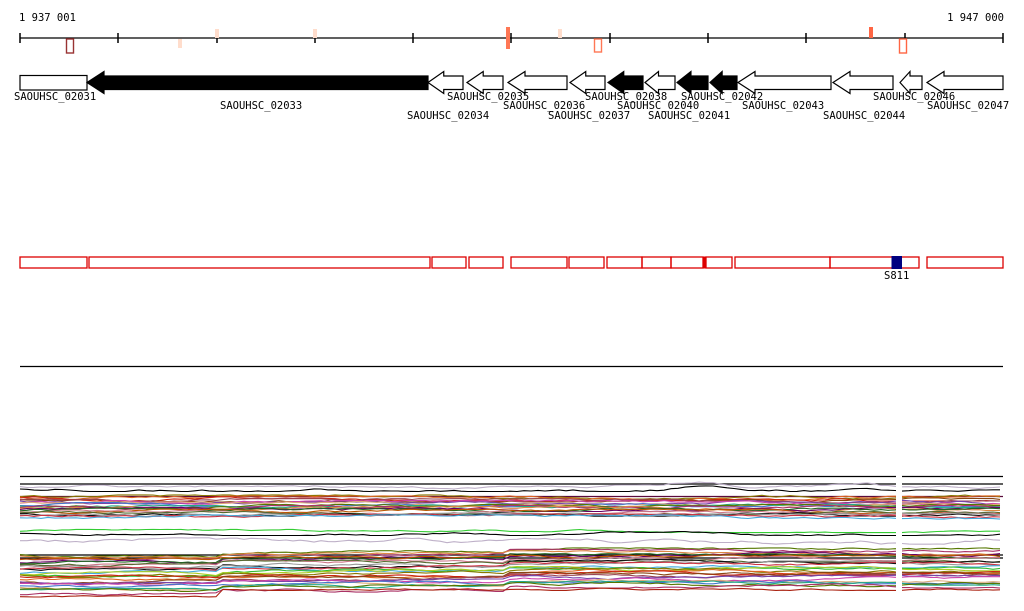 The height and width of the screenshot is (611, 1024). What do you see at coordinates (704, 262) in the screenshot?
I see `segment-divider` at bounding box center [704, 262].